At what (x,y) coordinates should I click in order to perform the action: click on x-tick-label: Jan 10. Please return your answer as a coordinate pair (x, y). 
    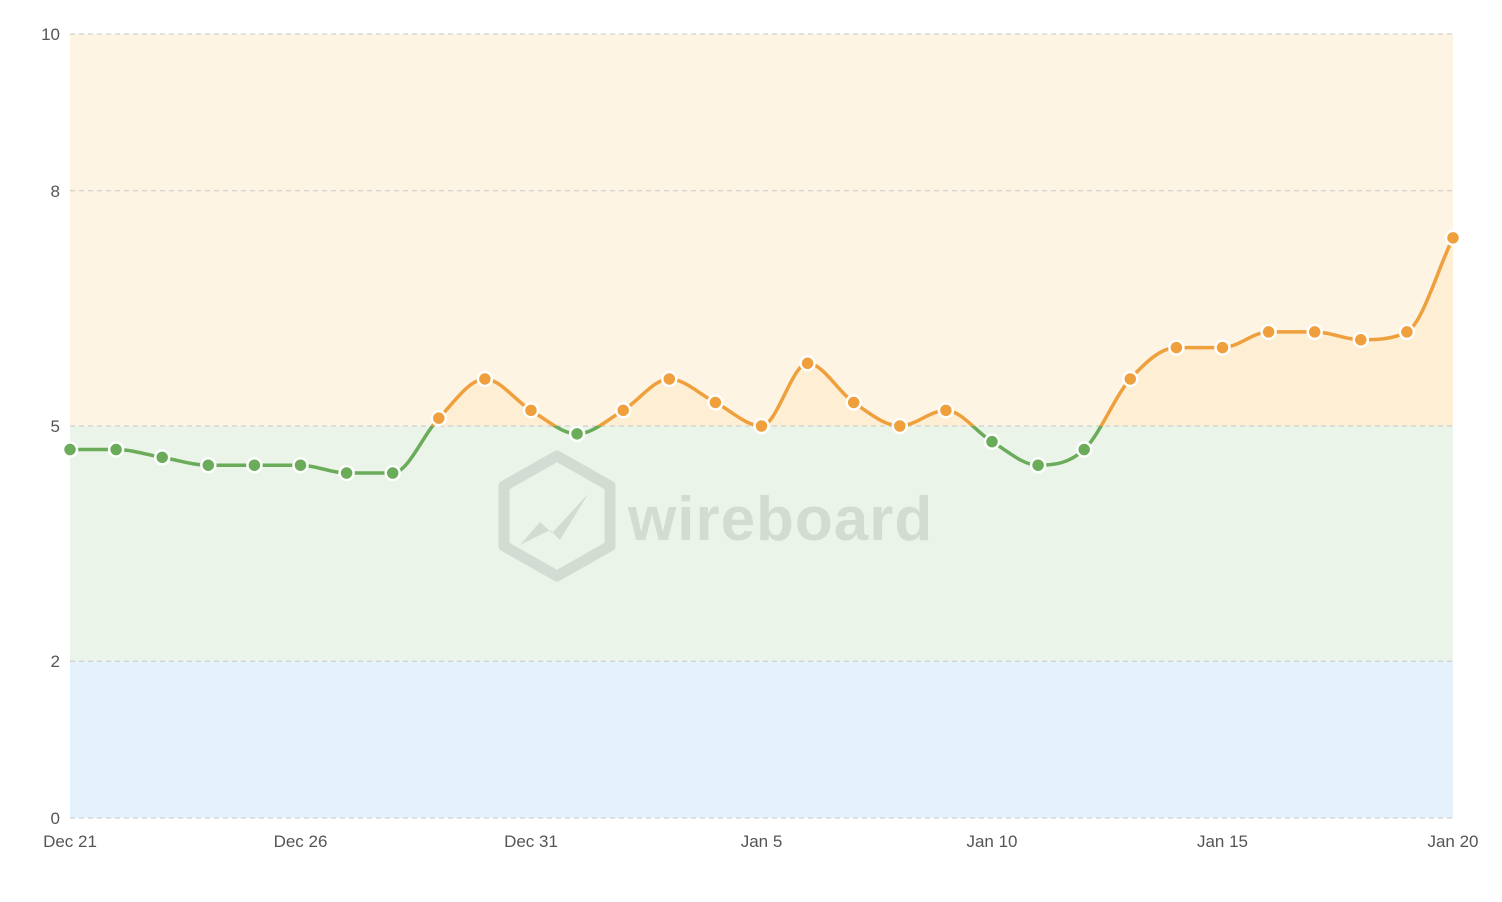
    Looking at the image, I should click on (991, 841).